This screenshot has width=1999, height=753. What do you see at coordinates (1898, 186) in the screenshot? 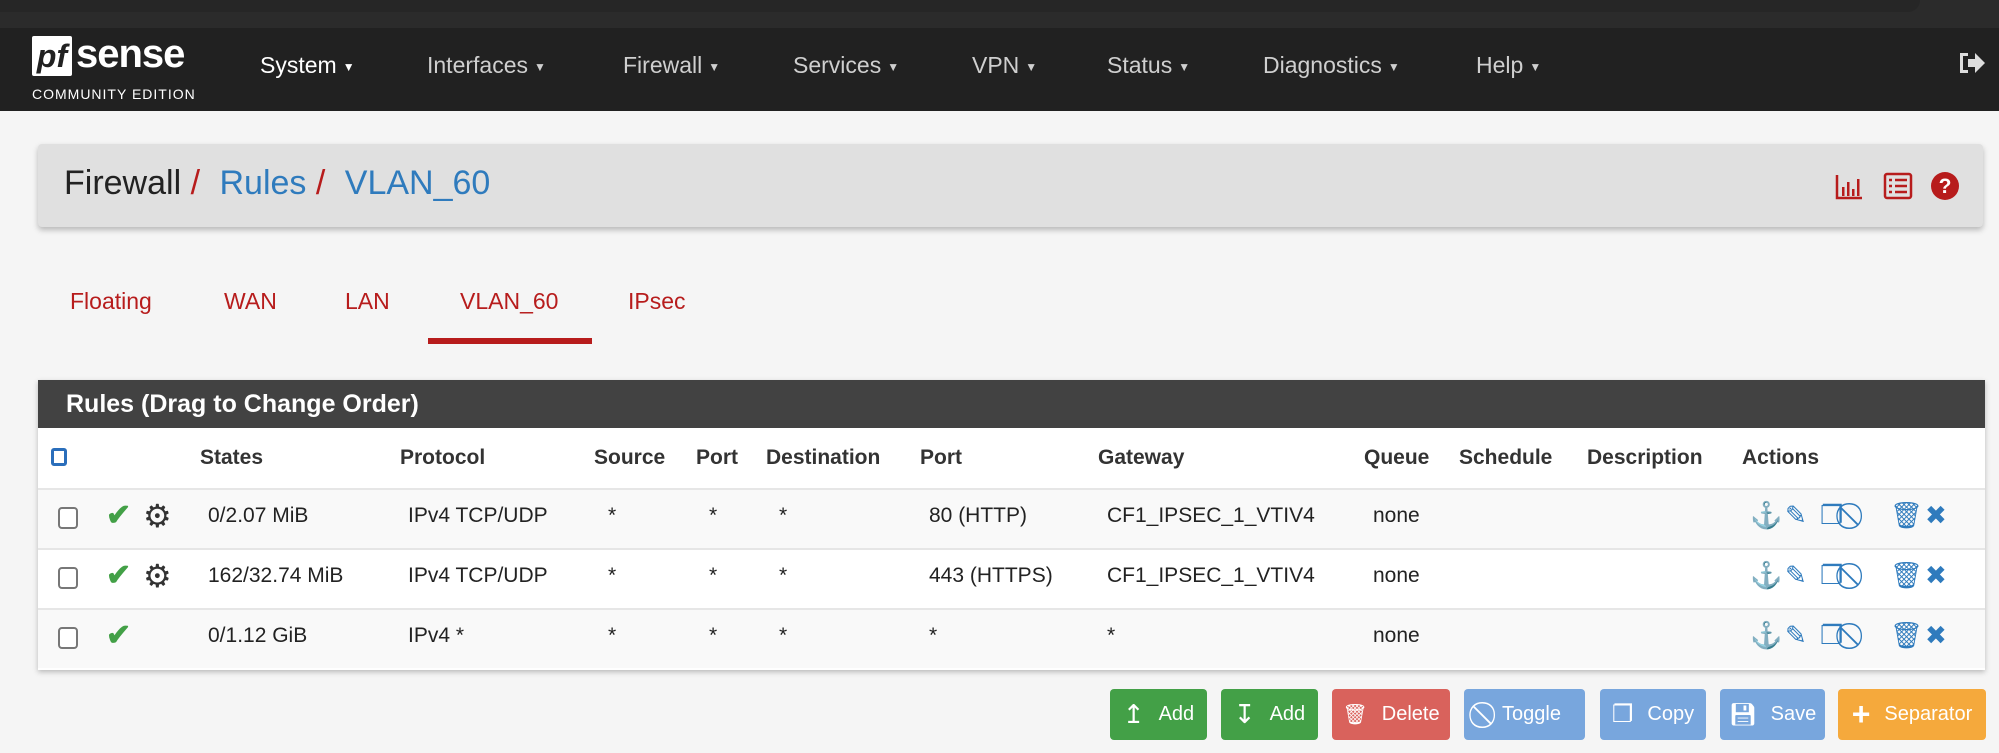
I see `list-icon` at bounding box center [1898, 186].